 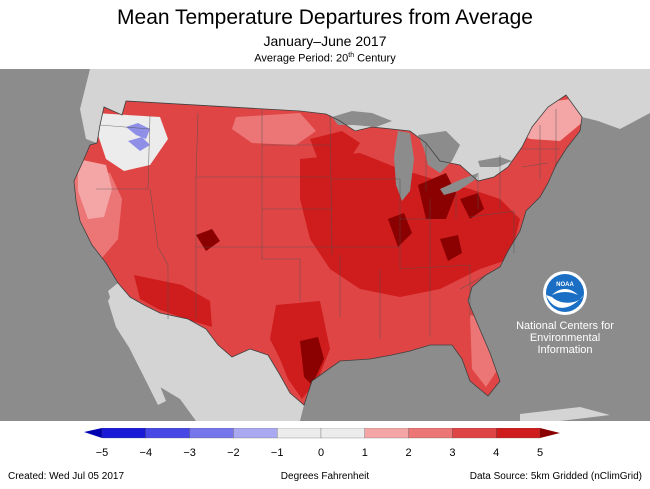 I want to click on legend-tick-label: −3, so click(x=189, y=453).